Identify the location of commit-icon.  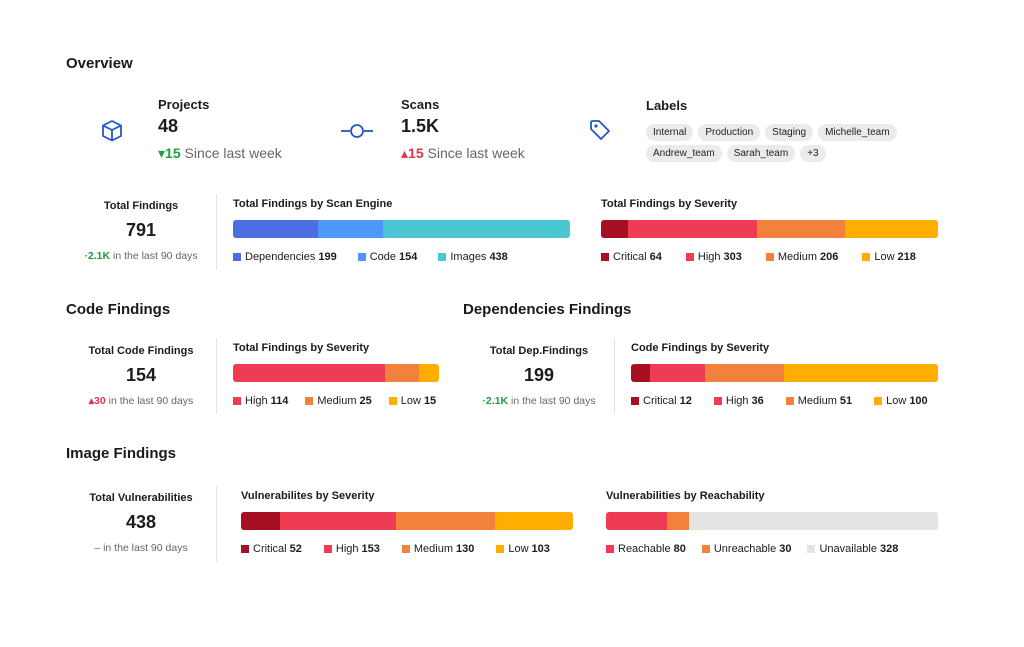
(357, 133).